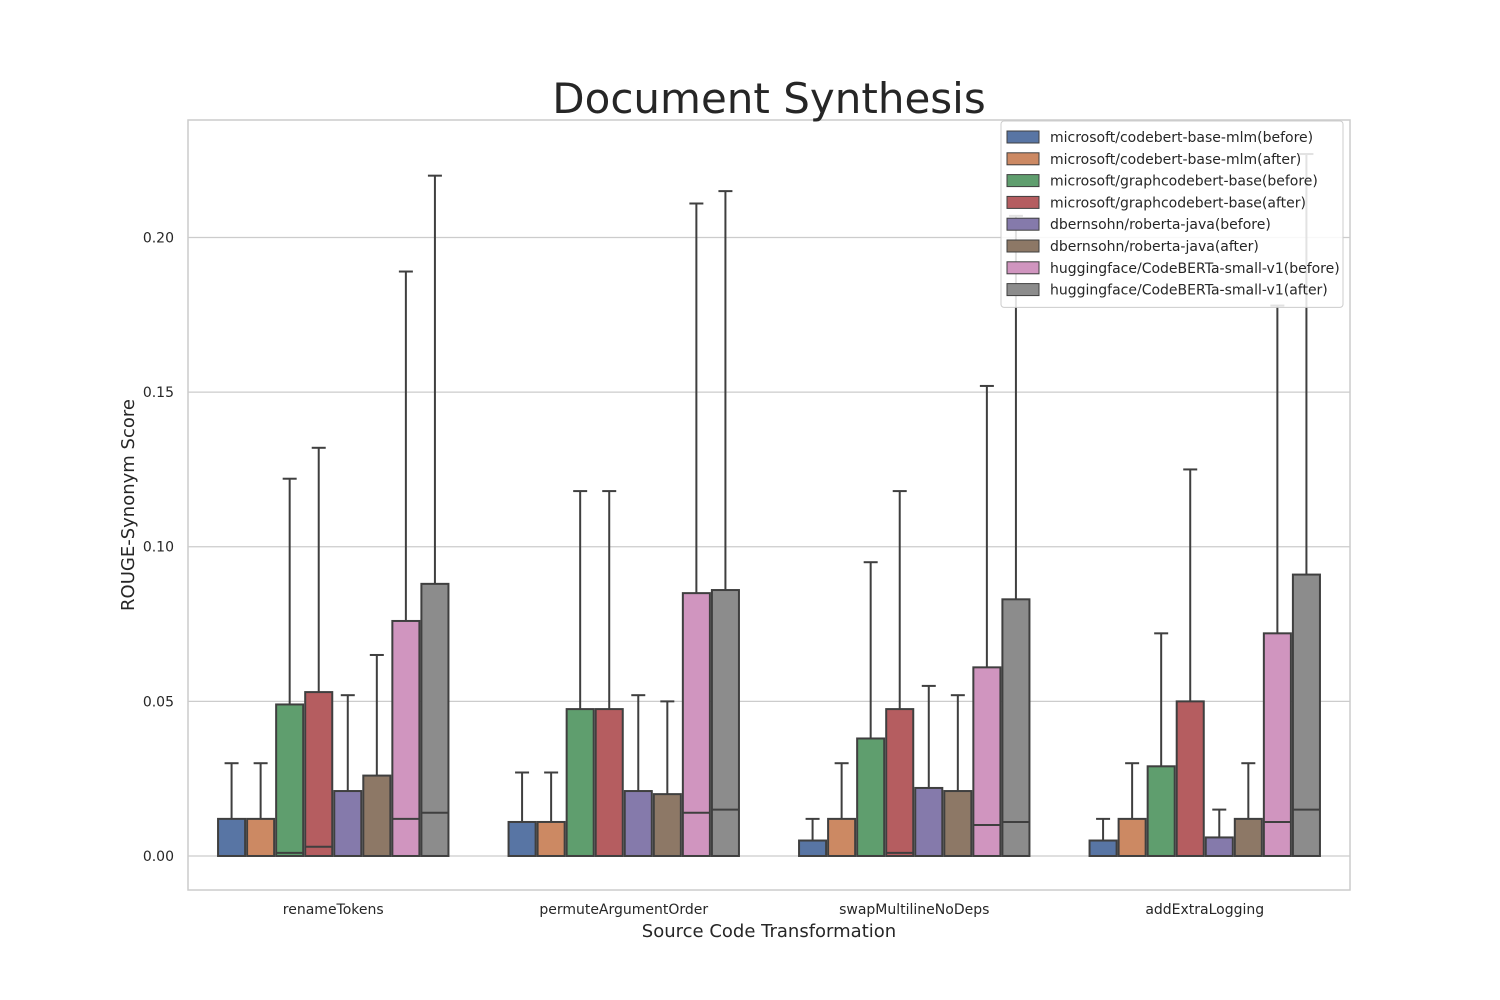 The height and width of the screenshot is (1000, 1500). Describe the element at coordinates (158, 857) in the screenshot. I see `y-tick-label: 0.00` at that location.